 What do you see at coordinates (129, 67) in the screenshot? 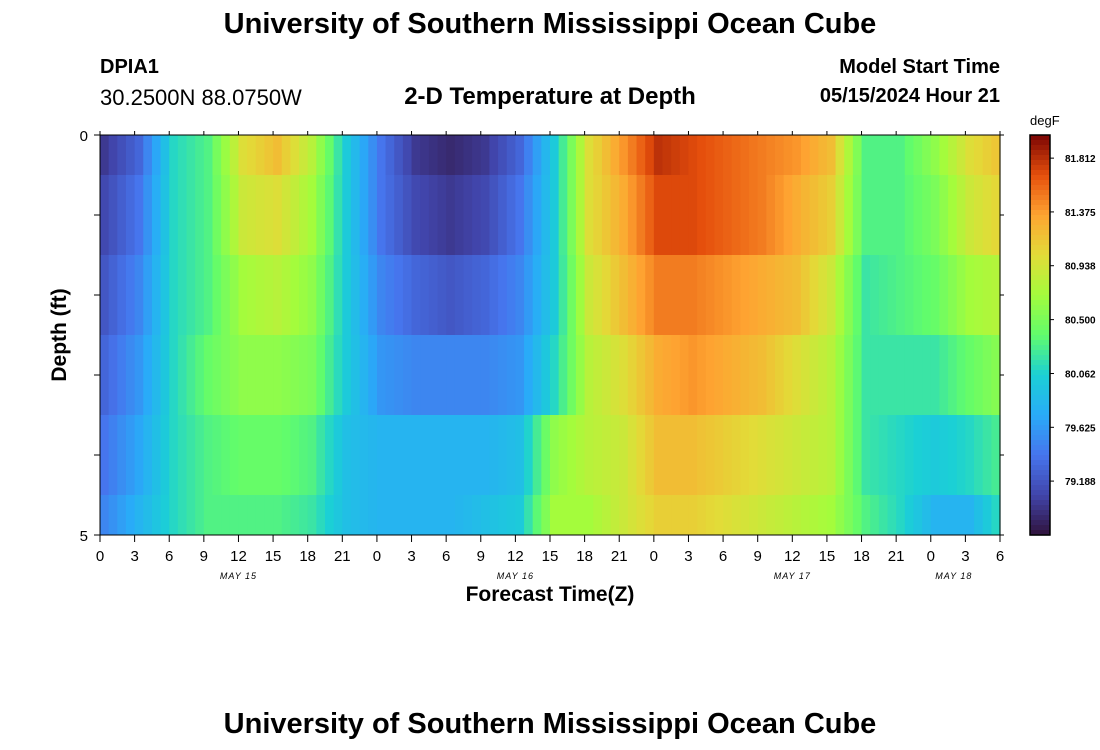
I see `station-id: DPIA1` at bounding box center [129, 67].